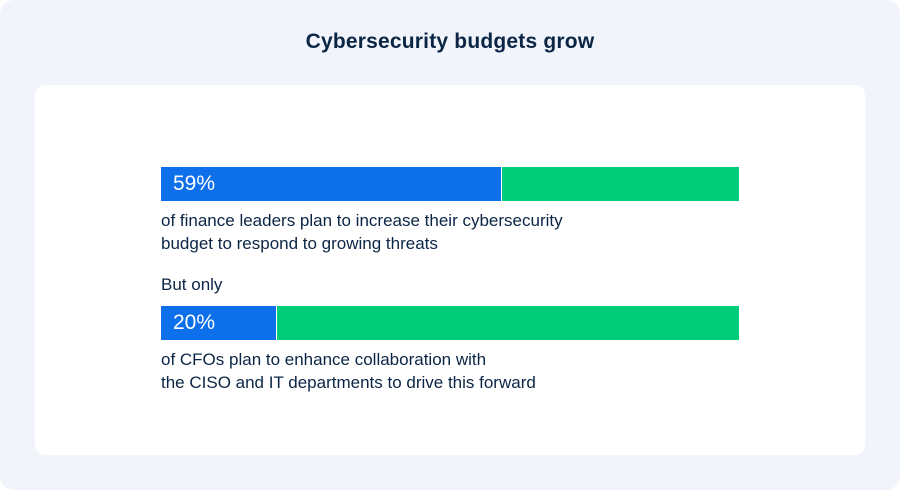 Image resolution: width=900 pixels, height=490 pixels. I want to click on stat-bar-2-label: 20%, so click(194, 322).